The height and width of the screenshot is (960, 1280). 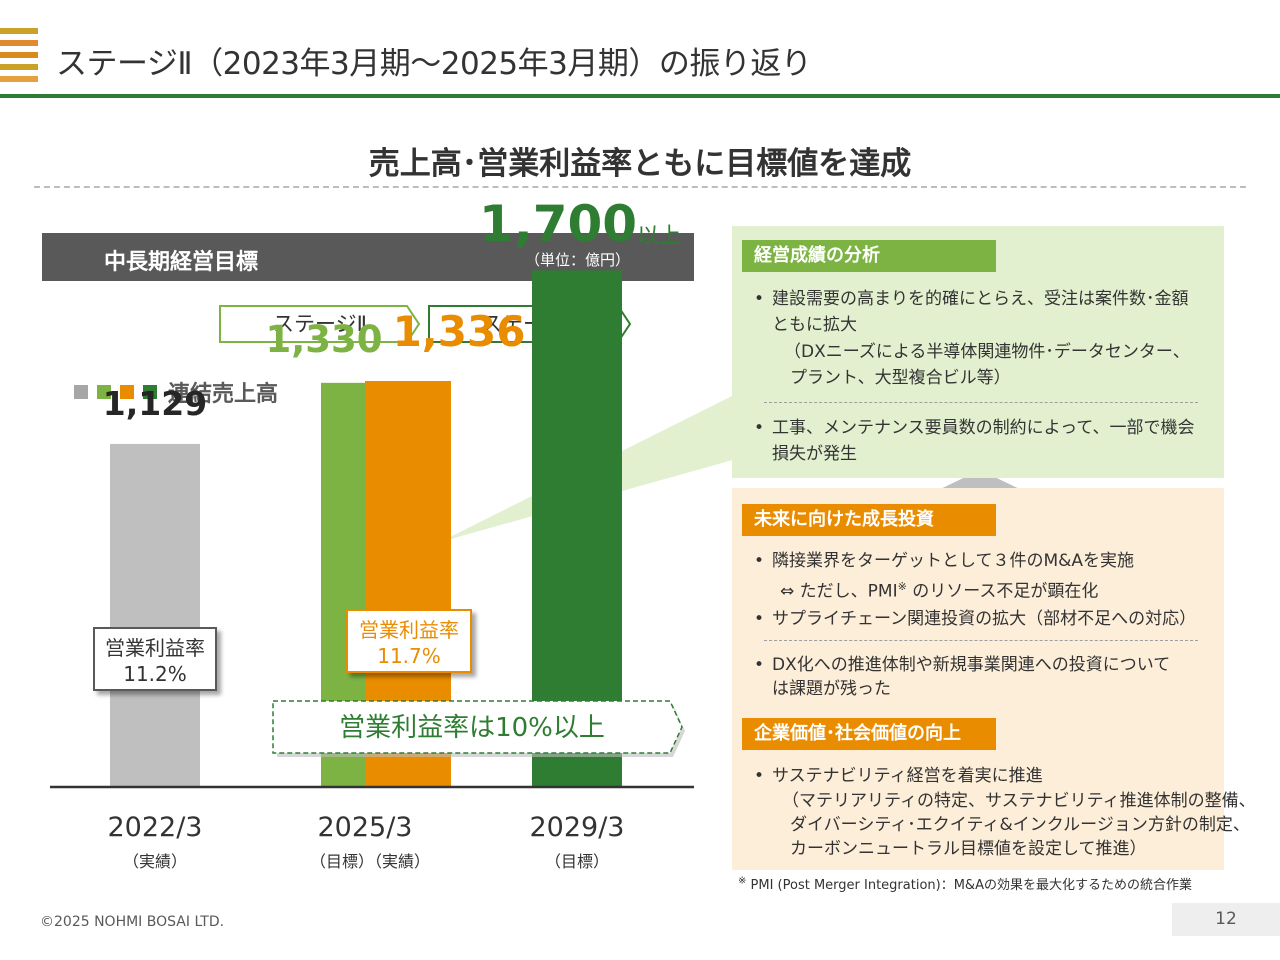 What do you see at coordinates (365, 827) in the screenshot?
I see `year-label-2025: 2025/3` at bounding box center [365, 827].